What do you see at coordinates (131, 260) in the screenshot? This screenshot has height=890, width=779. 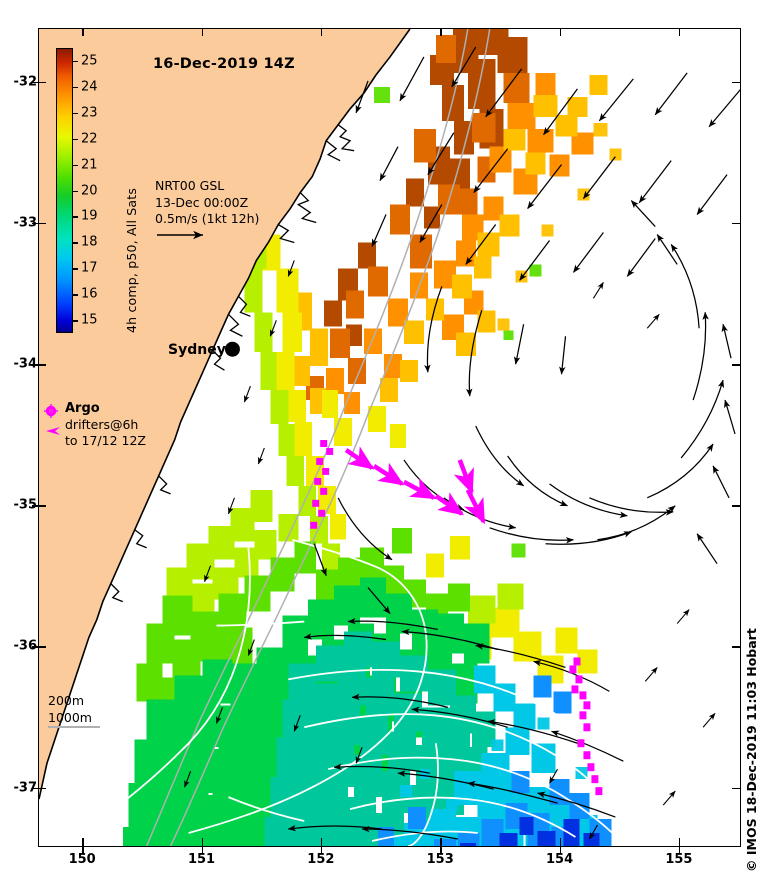 I see `colorbar-axis-title: 4h comp, p50, All Sats` at bounding box center [131, 260].